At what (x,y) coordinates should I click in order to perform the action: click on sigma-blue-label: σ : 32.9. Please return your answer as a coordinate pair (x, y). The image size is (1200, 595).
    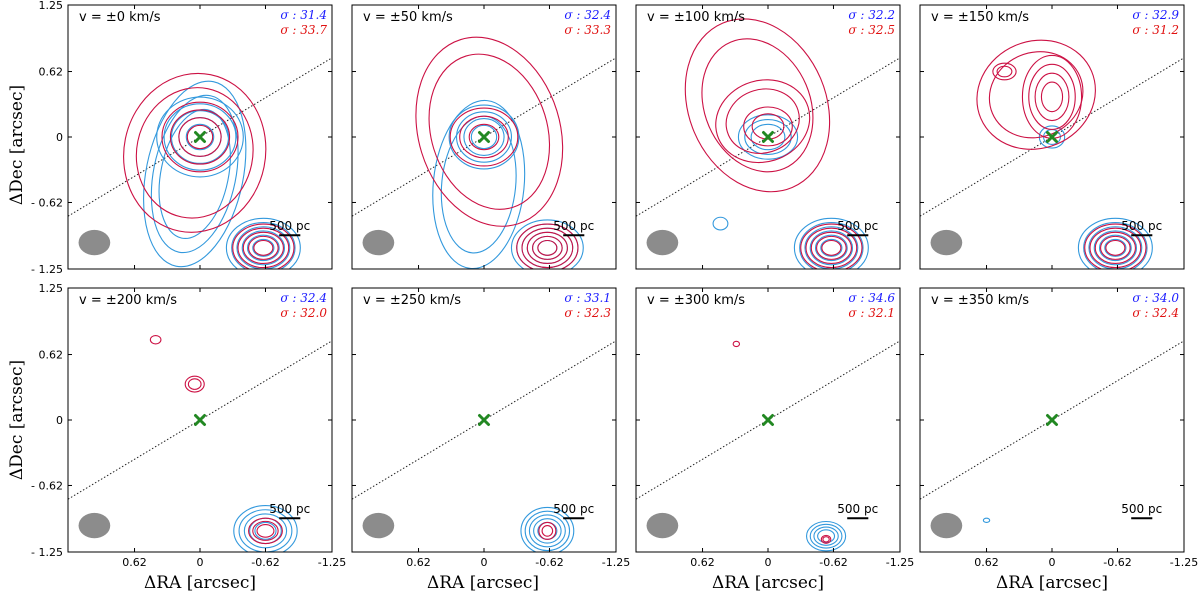
    Looking at the image, I should click on (1155, 15).